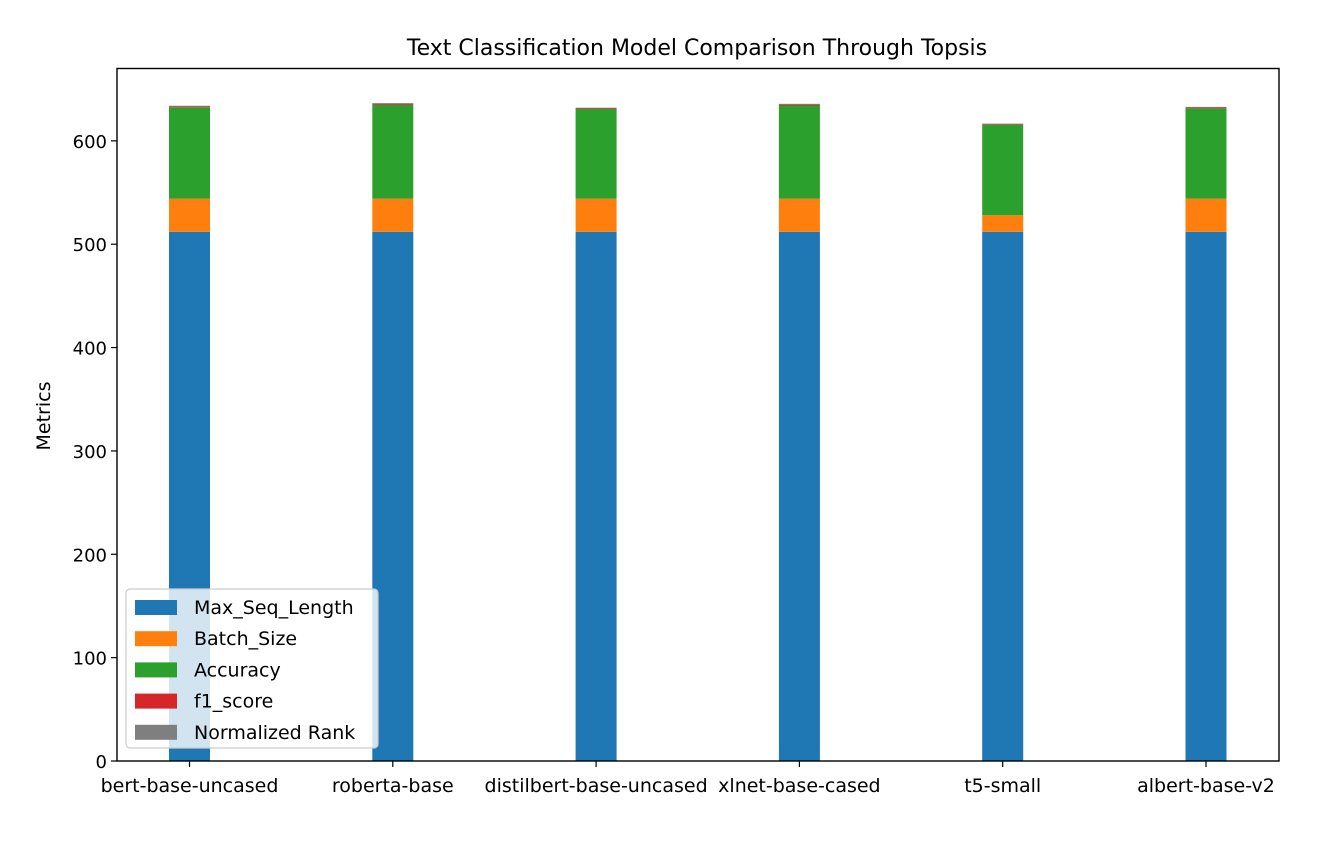 Image resolution: width=1330 pixels, height=842 pixels. Describe the element at coordinates (90, 245) in the screenshot. I see `y-tick-label: 500` at that location.